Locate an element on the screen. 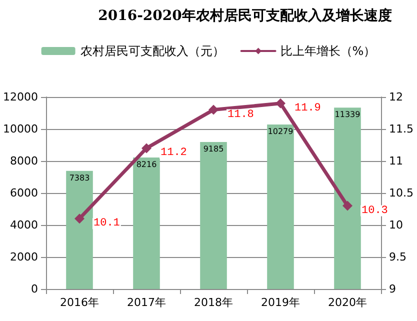 This screenshot has height=321, width=417. y2-tick-label: 9.5 is located at coordinates (397, 257).